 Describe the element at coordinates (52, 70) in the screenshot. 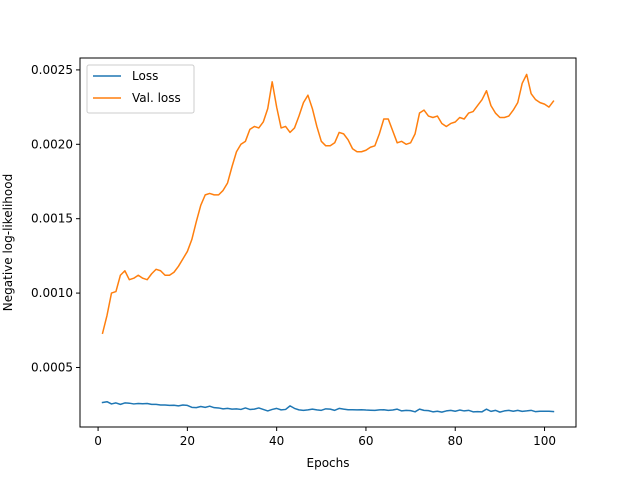

I see `y-tick-label: 0.0025` at that location.